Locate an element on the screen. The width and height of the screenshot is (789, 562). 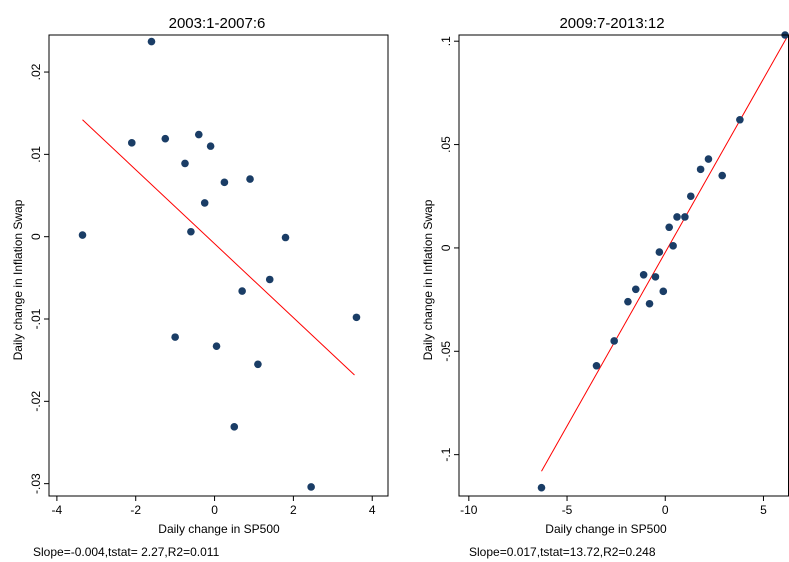
x-tick-label: 5 is located at coordinates (763, 510).